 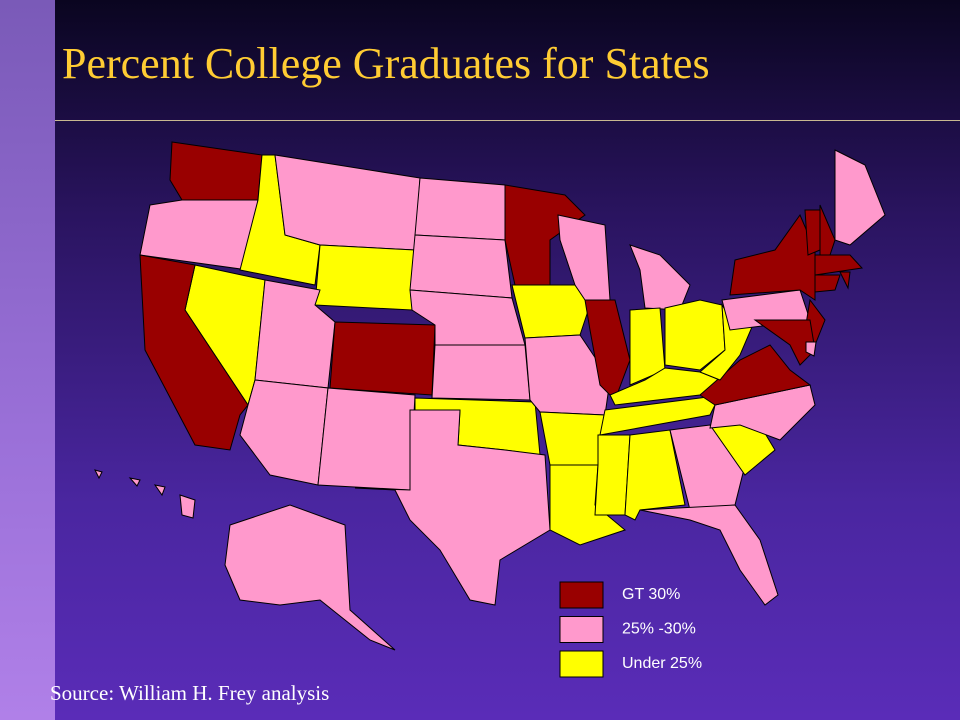 What do you see at coordinates (662, 663) in the screenshot?
I see `legend-label: Under 25%` at bounding box center [662, 663].